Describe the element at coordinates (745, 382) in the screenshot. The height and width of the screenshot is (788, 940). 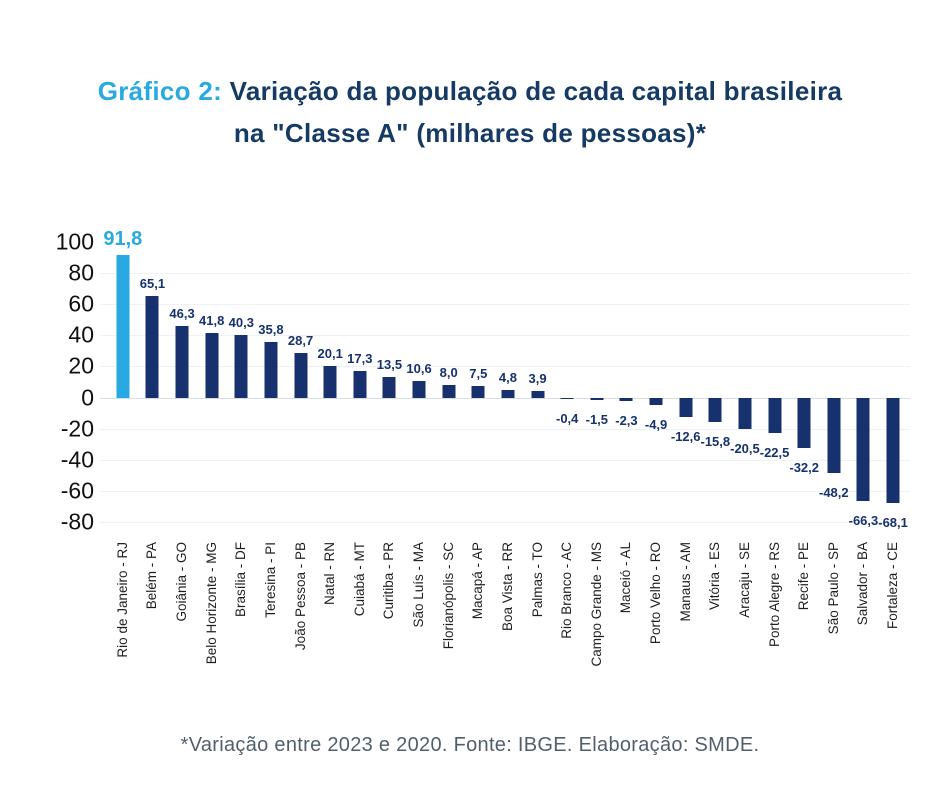
I see `bar-column: -20,5` at that location.